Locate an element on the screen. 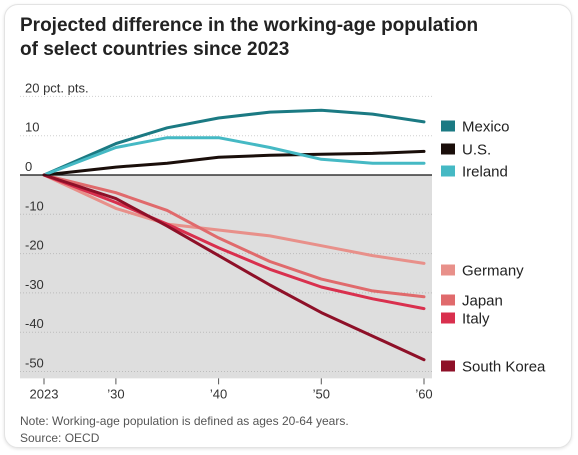 The height and width of the screenshot is (455, 578). y-tick-label: 10 is located at coordinates (32, 127).